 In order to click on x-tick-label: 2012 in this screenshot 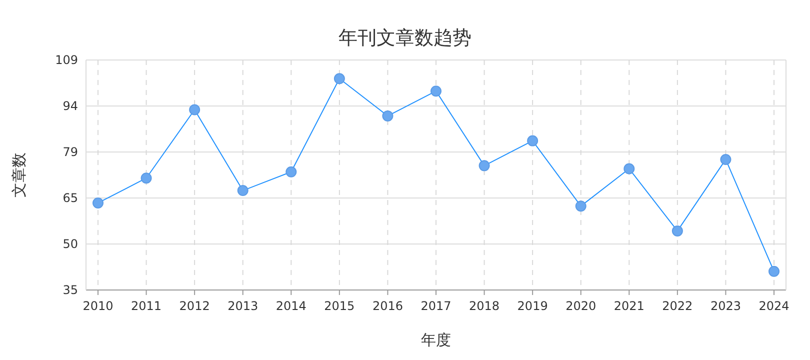, I will do `click(194, 306)`.